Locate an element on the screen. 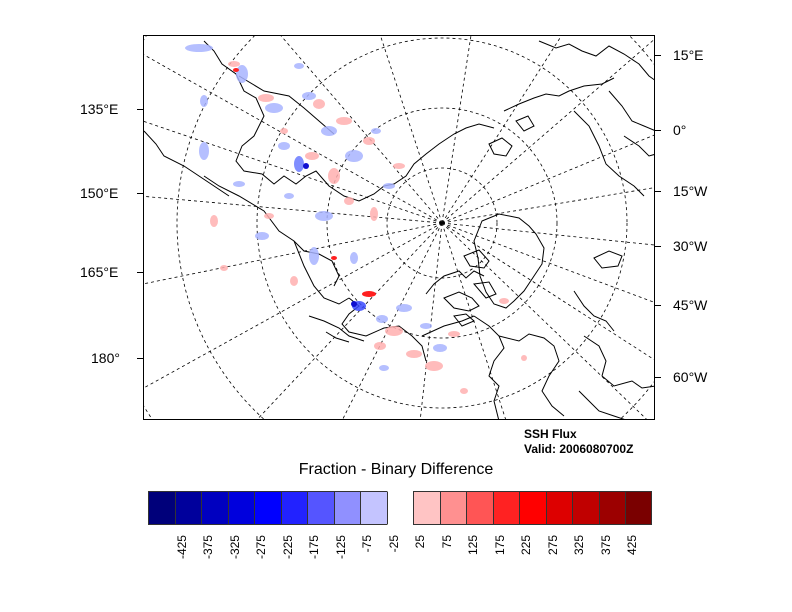 This screenshot has height=612, width=792. lon-label-15e: 15°E is located at coordinates (688, 55).